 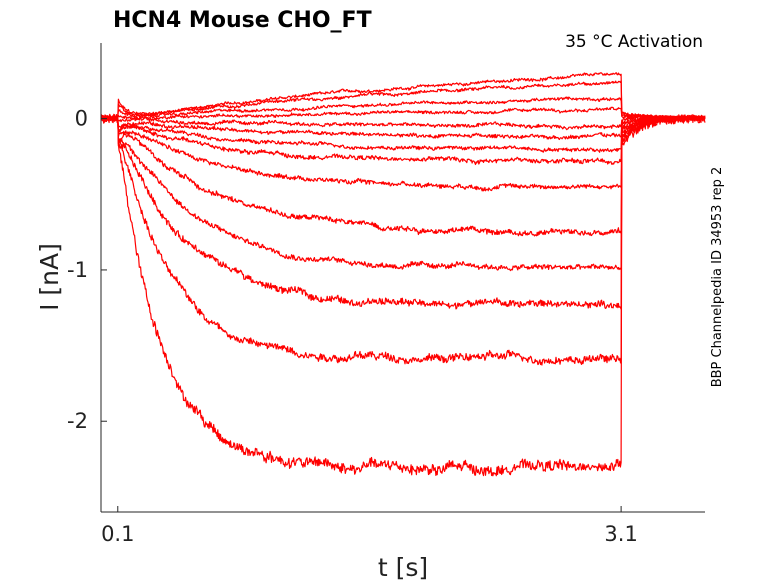 I want to click on y-tick-label: -2, so click(x=77, y=421).